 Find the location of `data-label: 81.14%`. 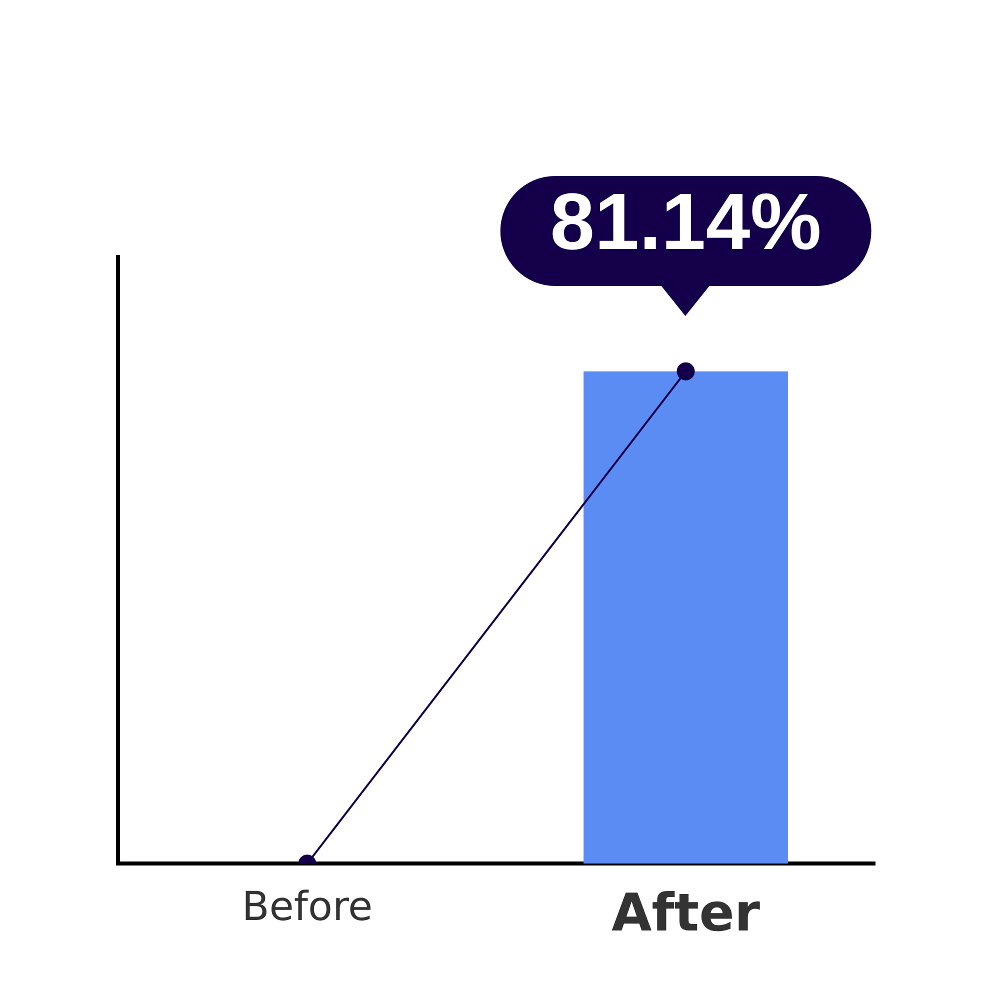

data-label: 81.14% is located at coordinates (686, 231).